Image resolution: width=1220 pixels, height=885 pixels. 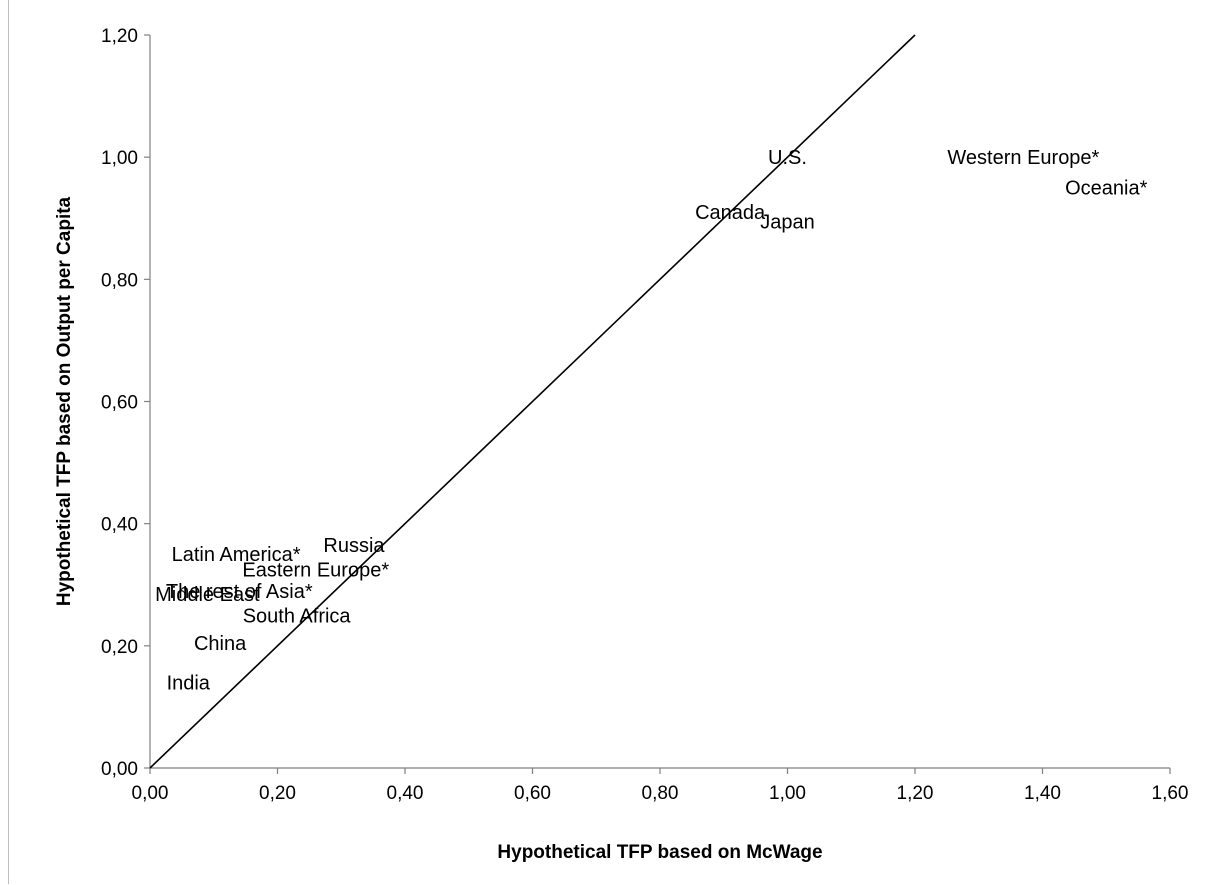 What do you see at coordinates (730, 213) in the screenshot?
I see `data-point-label: Canada` at bounding box center [730, 213].